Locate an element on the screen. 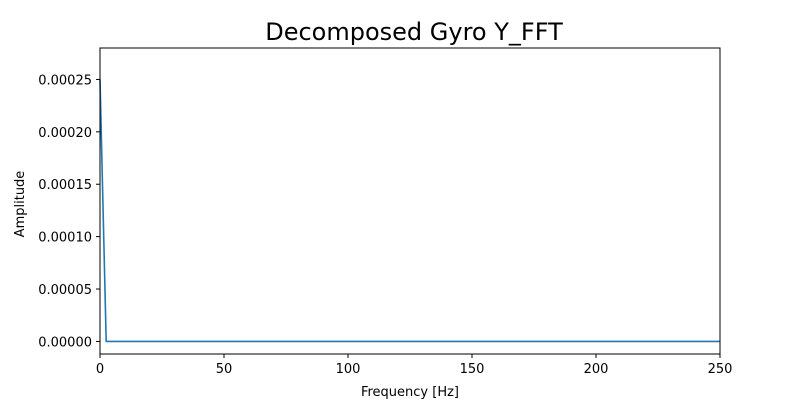 The height and width of the screenshot is (400, 800). x-tick-label: 0 is located at coordinates (100, 369).